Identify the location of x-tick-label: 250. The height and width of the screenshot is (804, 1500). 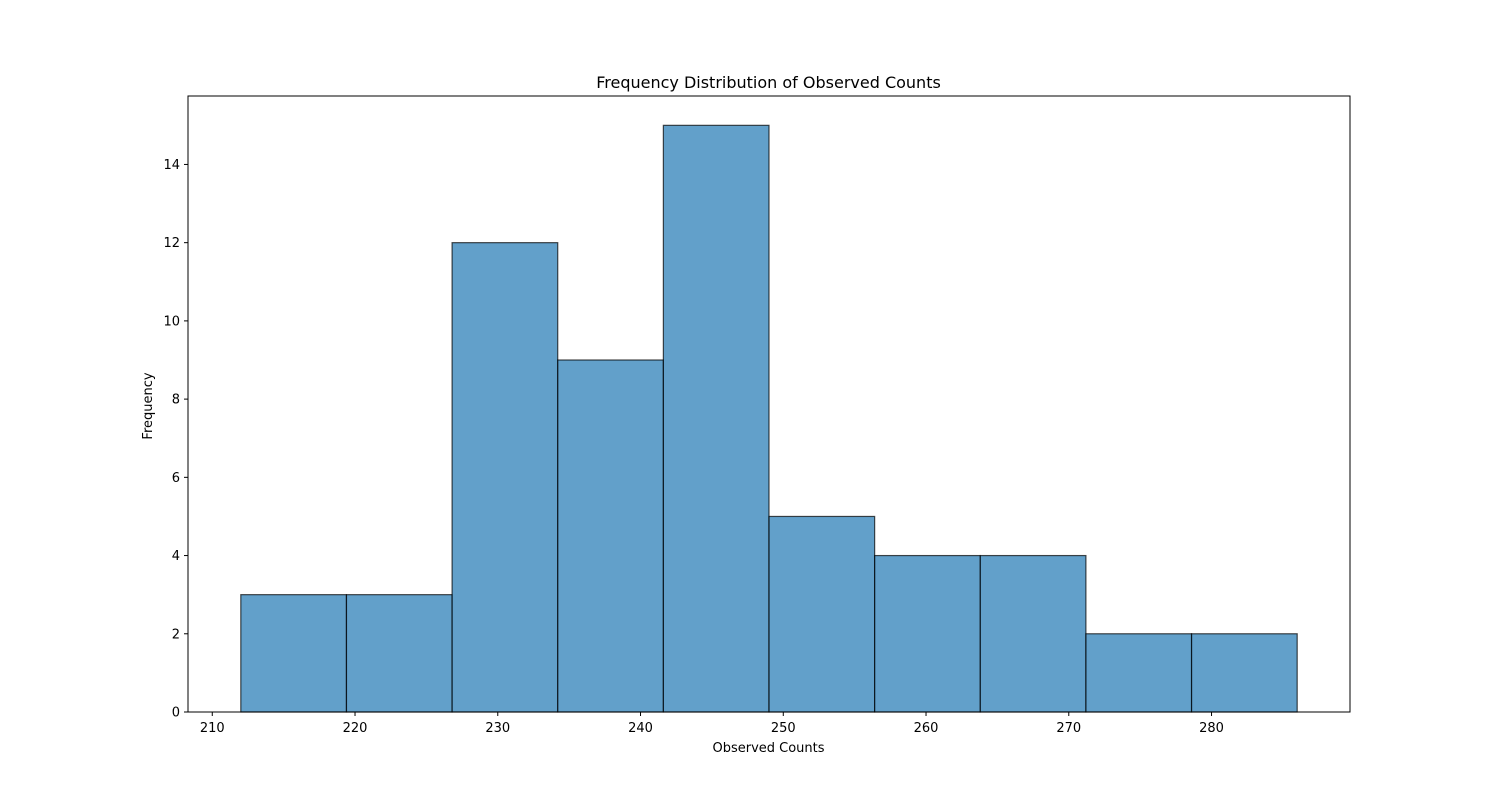
(783, 728).